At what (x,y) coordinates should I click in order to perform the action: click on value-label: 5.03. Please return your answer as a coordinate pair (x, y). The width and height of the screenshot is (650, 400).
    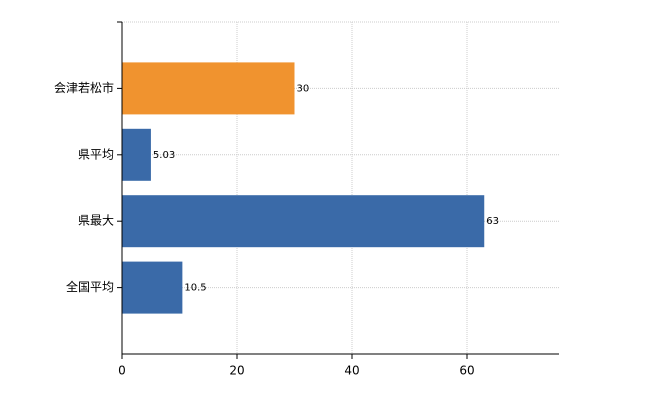
    Looking at the image, I should click on (164, 155).